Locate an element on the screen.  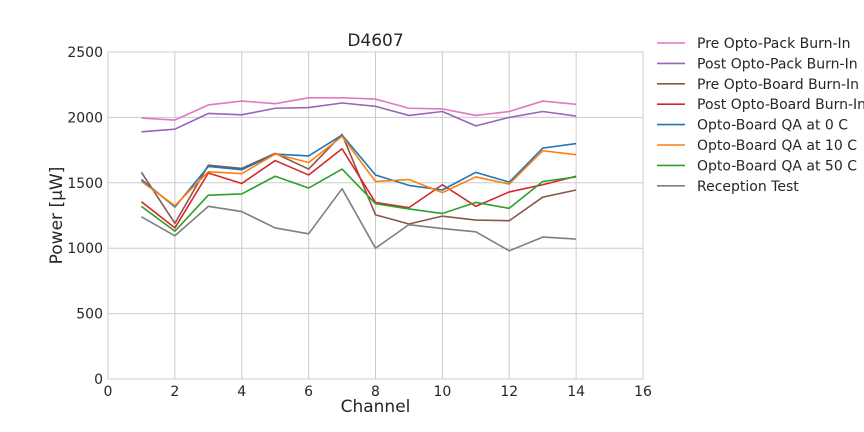
x-tick-label: 12 is located at coordinates (509, 392).